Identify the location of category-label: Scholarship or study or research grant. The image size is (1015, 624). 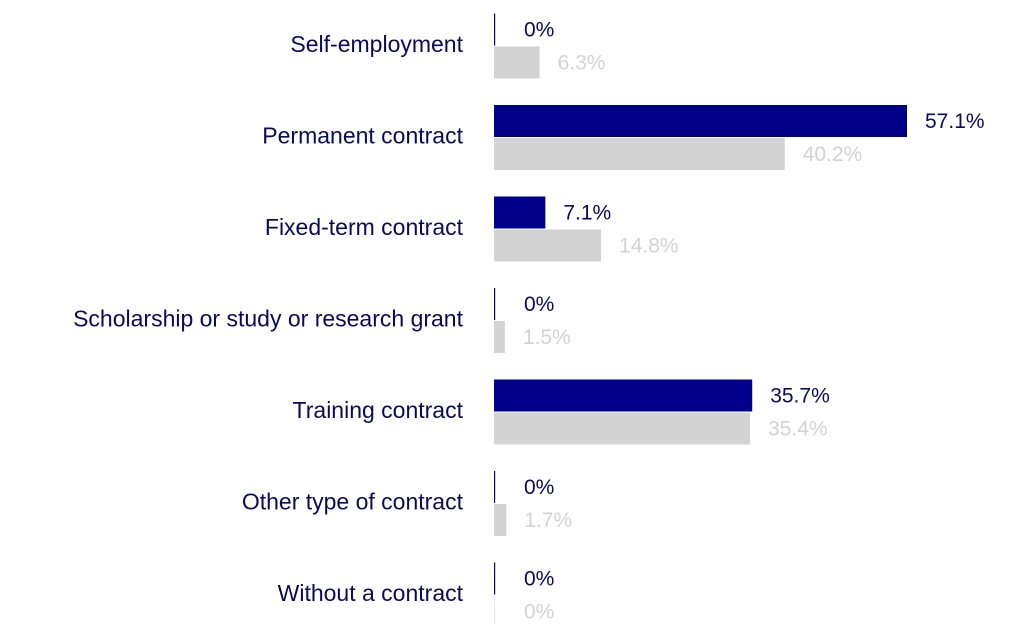
(268, 319).